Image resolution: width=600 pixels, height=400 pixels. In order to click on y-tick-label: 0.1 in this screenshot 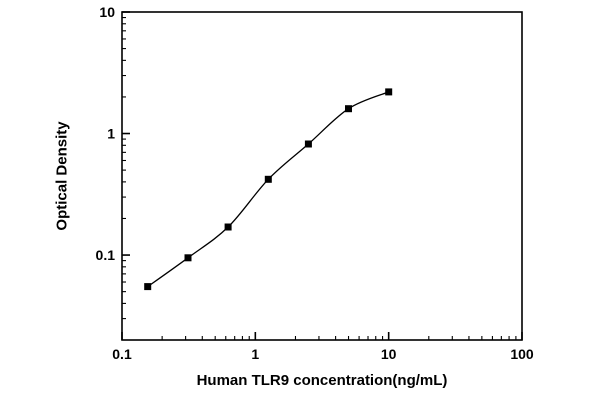, I will do `click(106, 255)`.